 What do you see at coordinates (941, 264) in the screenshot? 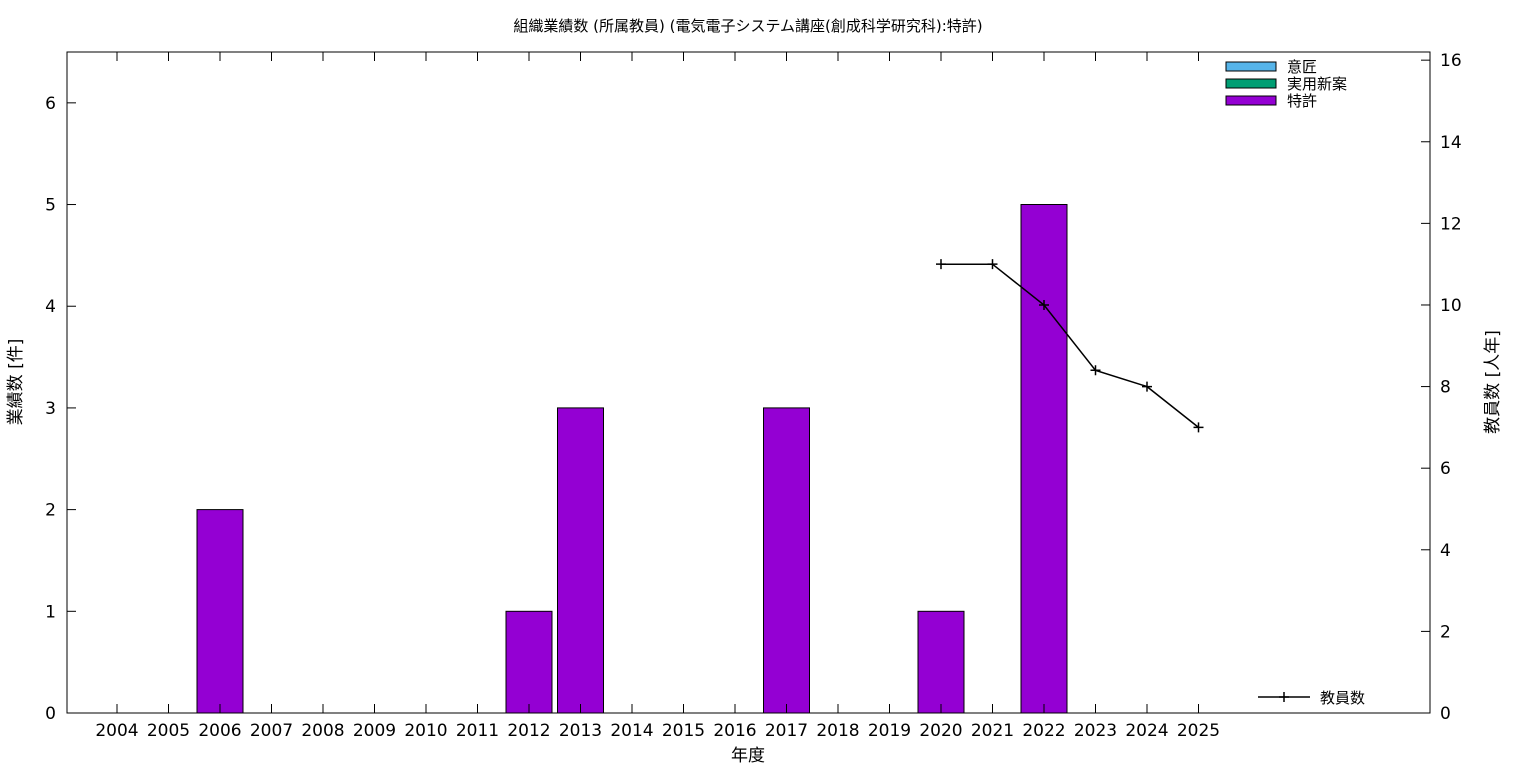
I see `teacher-count-point-2020` at bounding box center [941, 264].